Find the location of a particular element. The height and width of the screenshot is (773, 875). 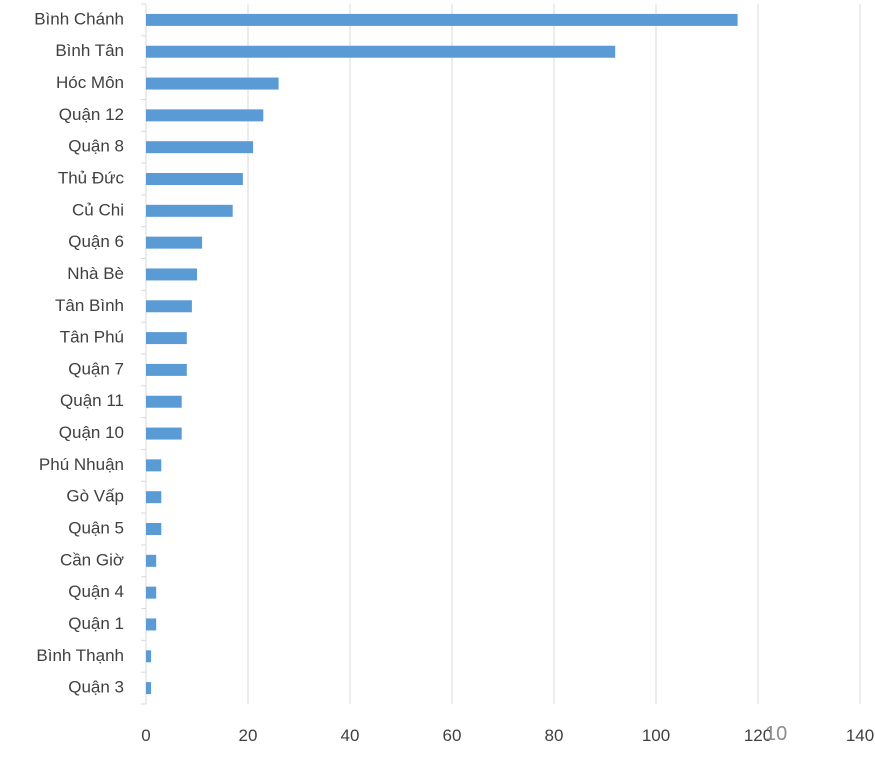

x-tick-label: 0 is located at coordinates (145, 735).